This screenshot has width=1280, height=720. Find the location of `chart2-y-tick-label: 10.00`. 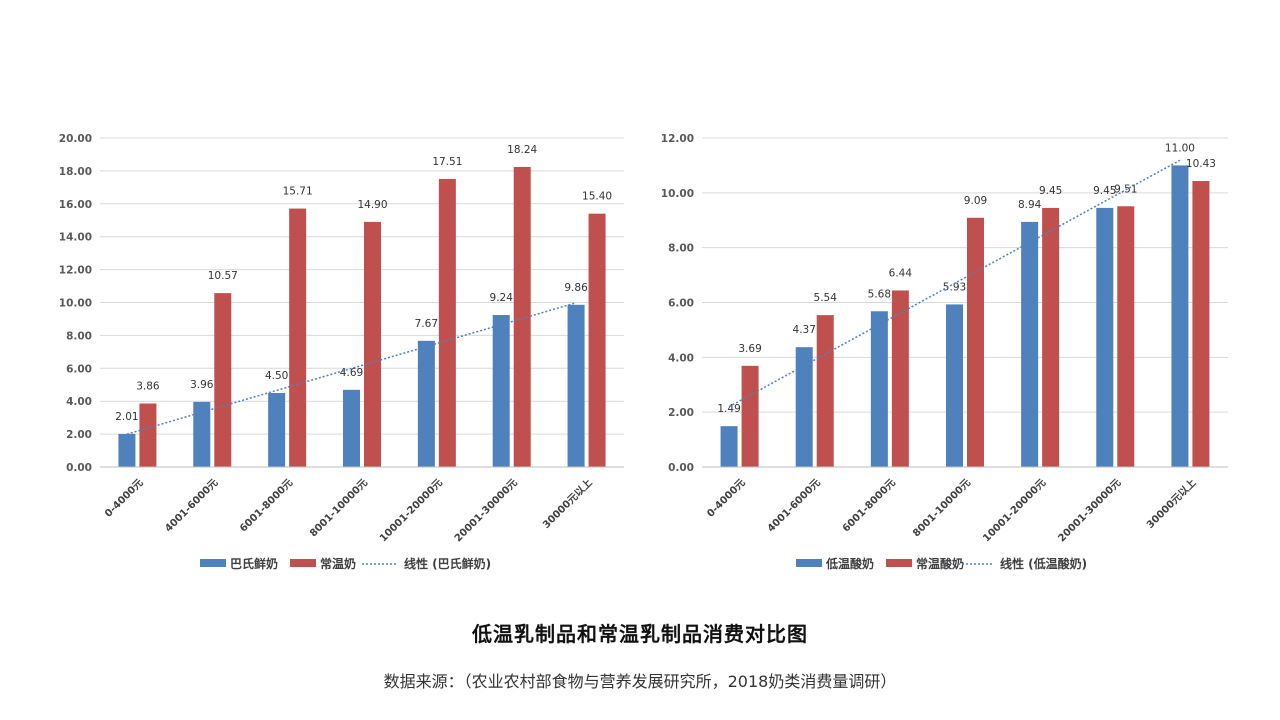

chart2-y-tick-label: 10.00 is located at coordinates (677, 194).